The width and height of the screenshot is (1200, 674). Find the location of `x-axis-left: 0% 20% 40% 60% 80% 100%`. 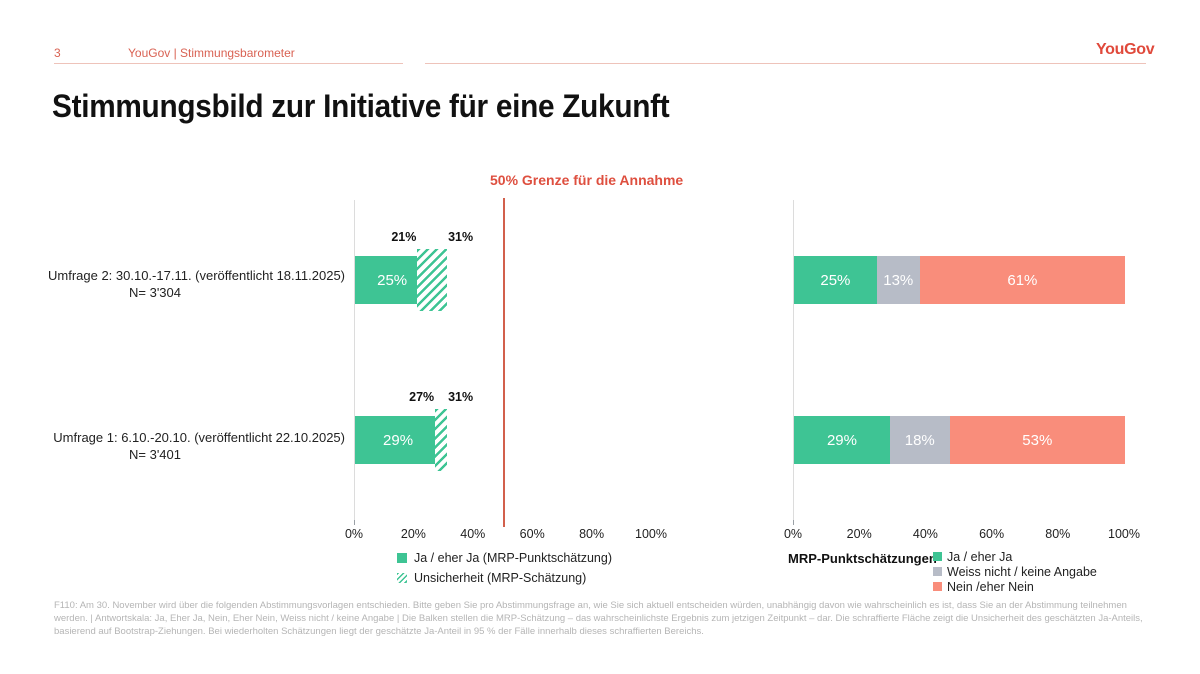

x-axis-left: 0% 20% 40% 60% 80% 100% is located at coordinates (506, 535).